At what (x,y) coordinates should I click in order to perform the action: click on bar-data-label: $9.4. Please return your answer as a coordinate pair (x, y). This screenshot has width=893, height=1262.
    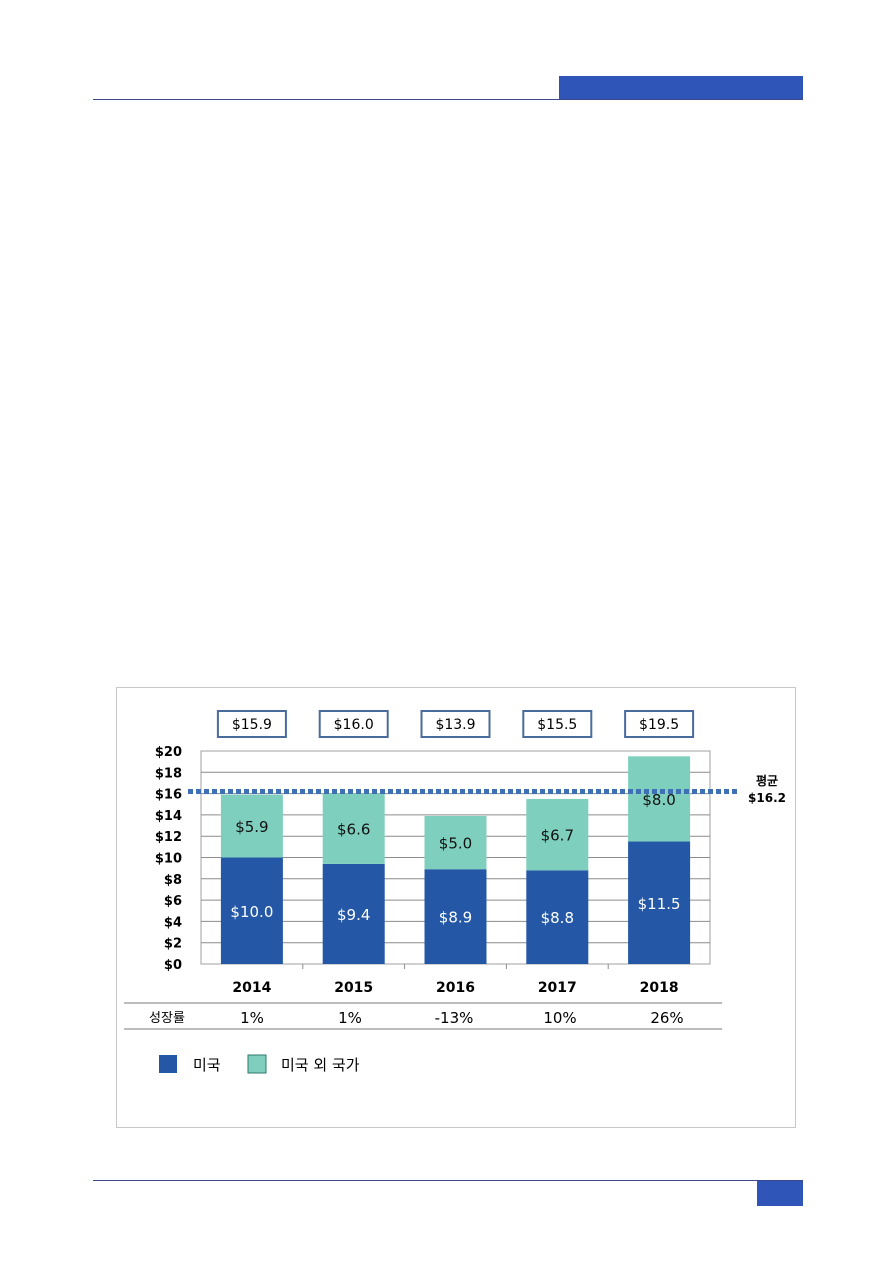
    Looking at the image, I should click on (353, 915).